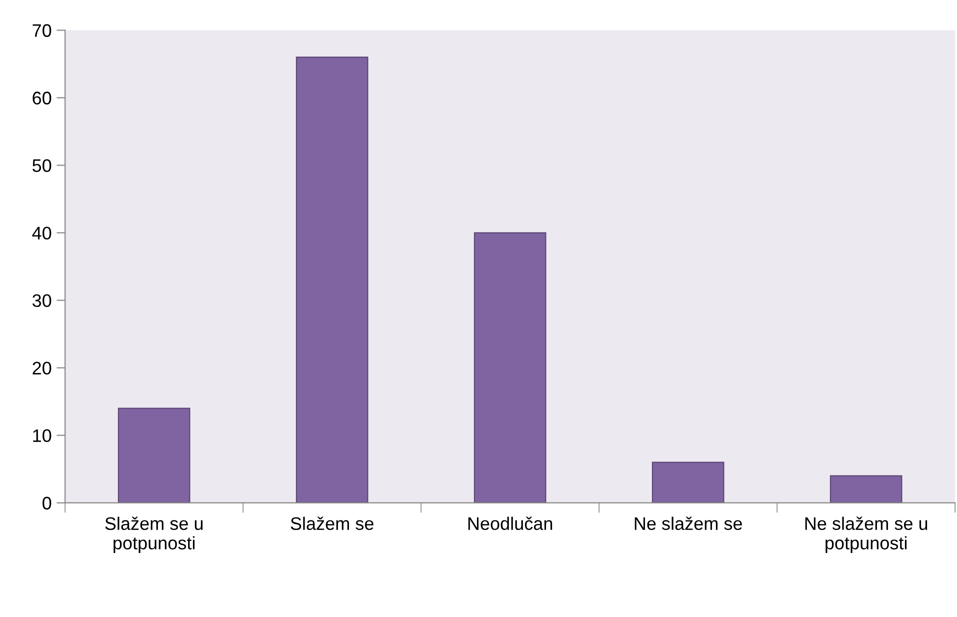  What do you see at coordinates (42, 368) in the screenshot?
I see `y-tick-label: 20` at bounding box center [42, 368].